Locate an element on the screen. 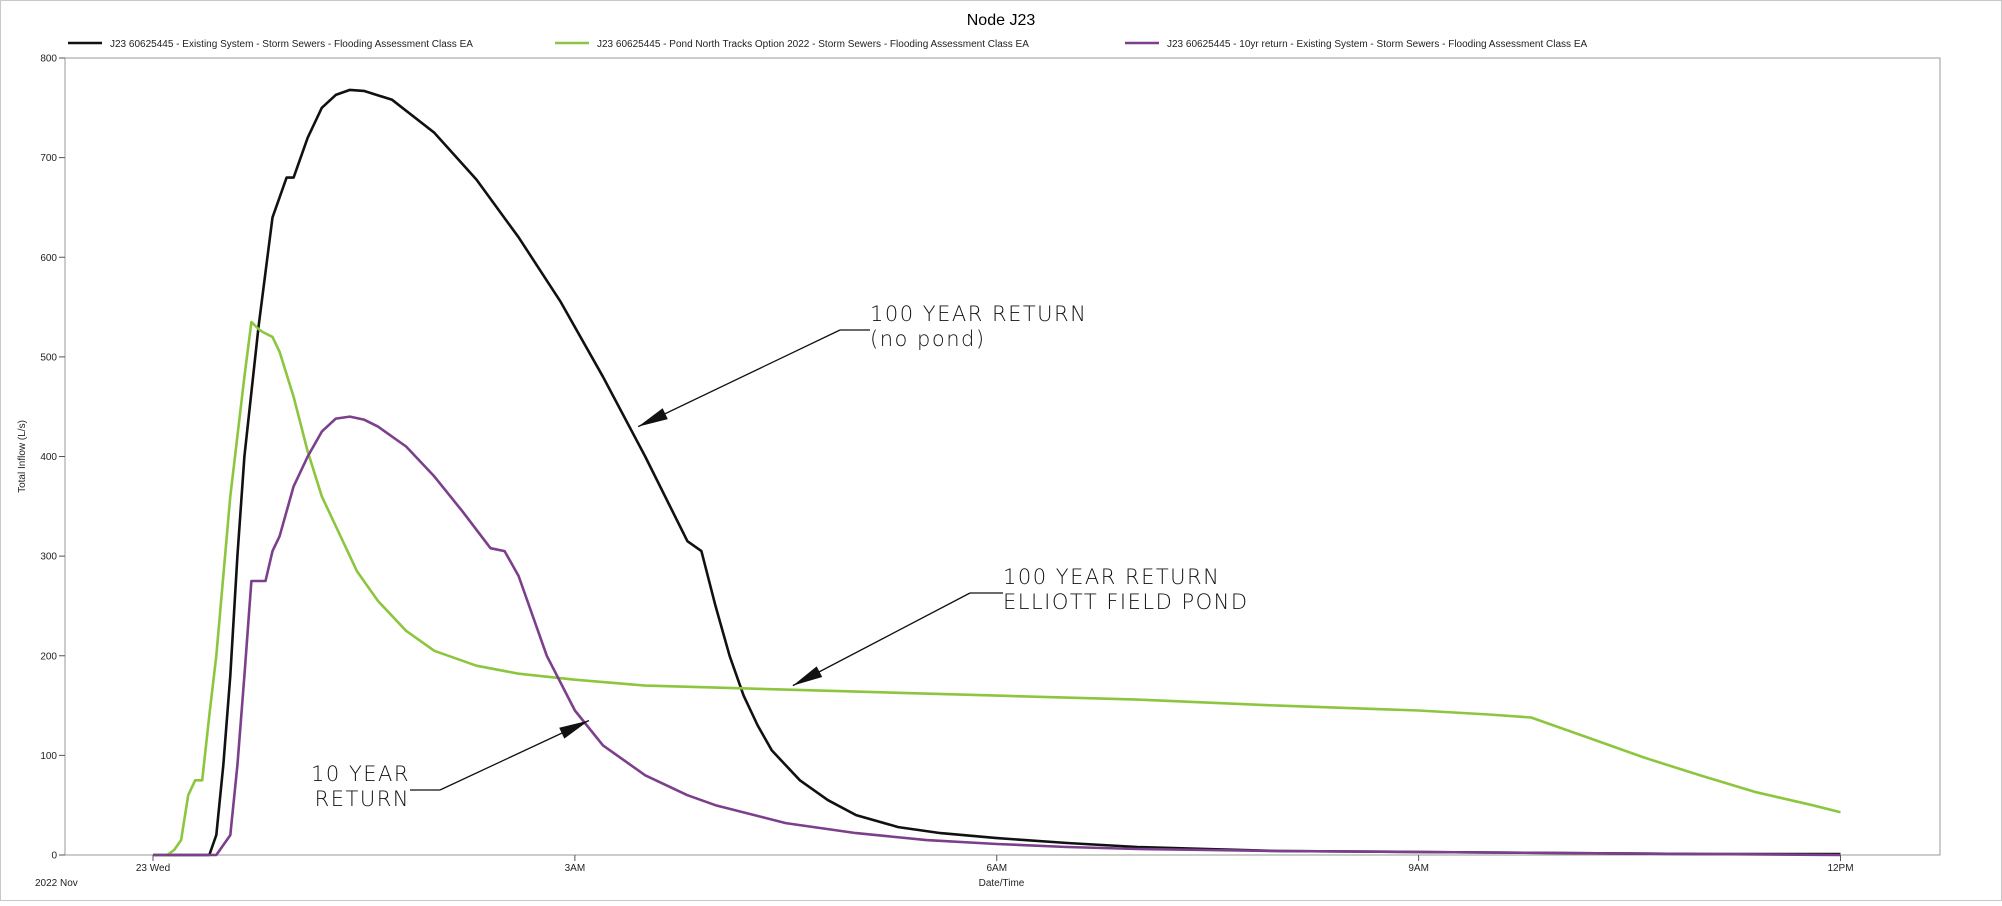 This screenshot has width=2002, height=906. x-tick-label: 3AM is located at coordinates (575, 868).